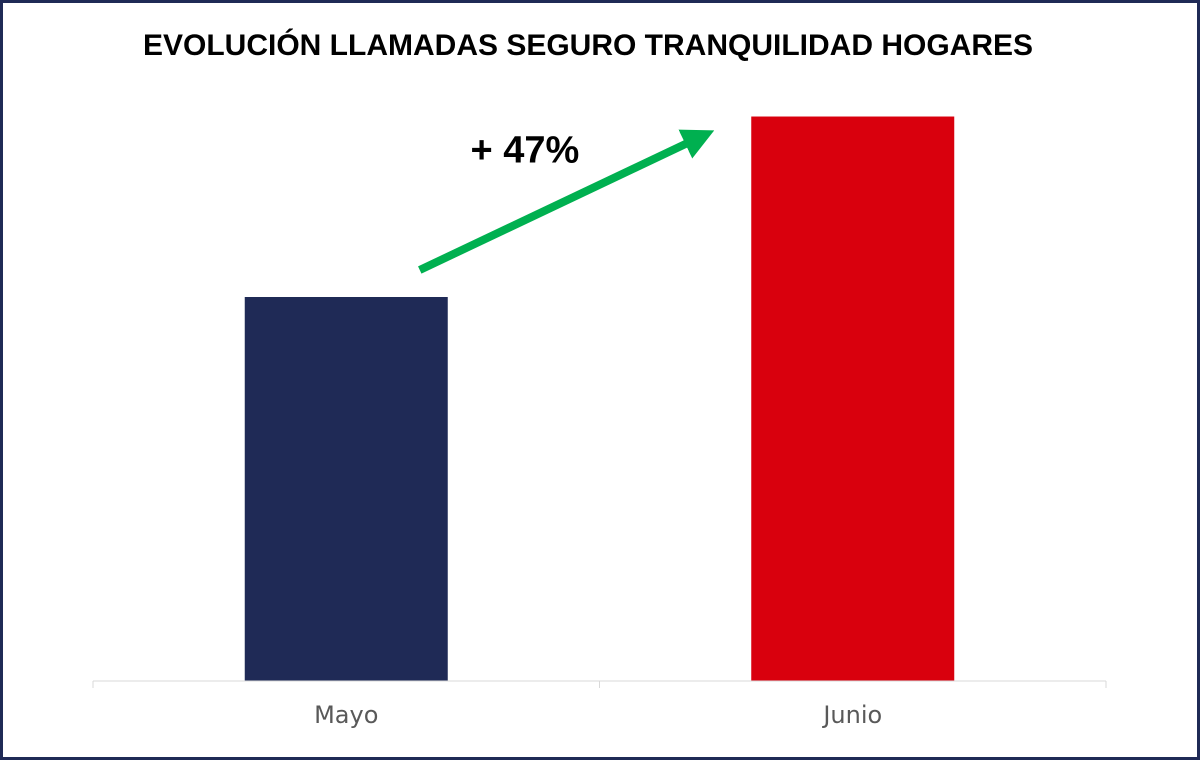 The height and width of the screenshot is (760, 1200). Describe the element at coordinates (851, 715) in the screenshot. I see `x-tick-label-junio: Junio` at that location.